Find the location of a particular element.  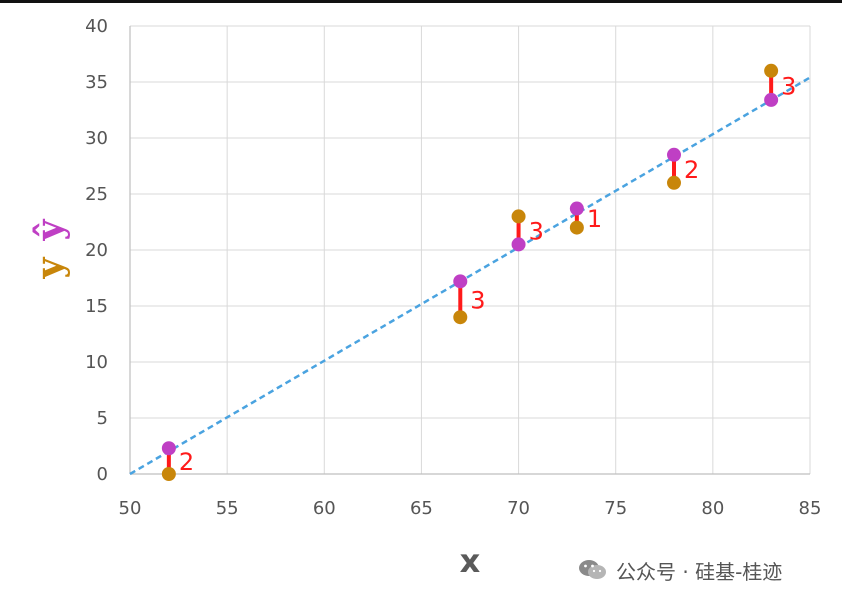

x-tick-label: 85 is located at coordinates (810, 508).